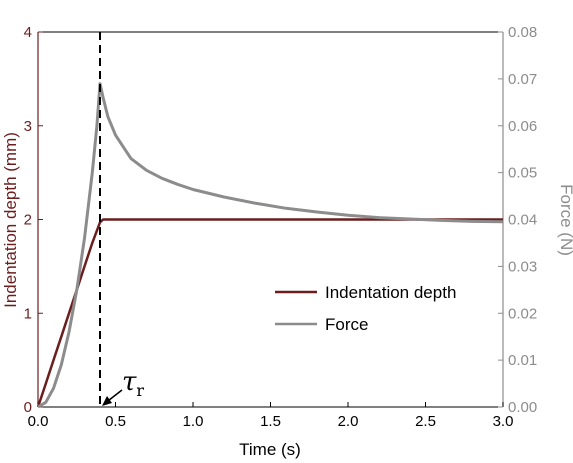  What do you see at coordinates (522, 313) in the screenshot?
I see `right-y-tick-label: 0.02` at bounding box center [522, 313].